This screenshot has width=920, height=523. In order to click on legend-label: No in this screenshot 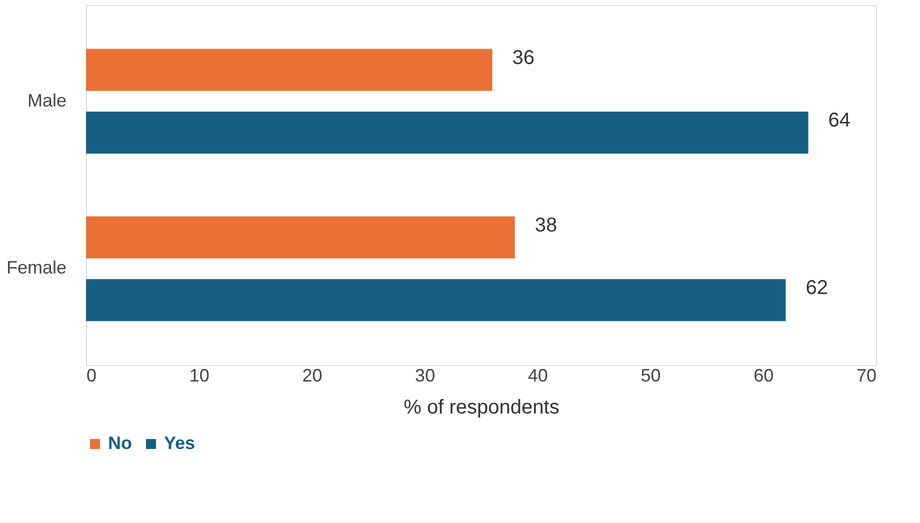, I will do `click(120, 443)`.